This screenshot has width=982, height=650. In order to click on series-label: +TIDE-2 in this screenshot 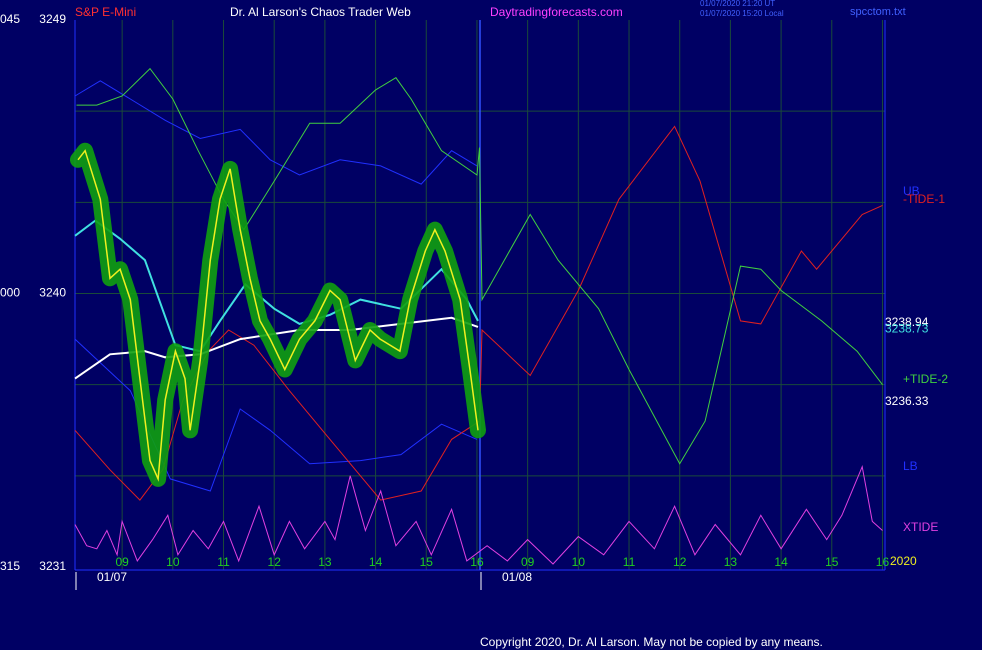, I will do `click(925, 379)`.